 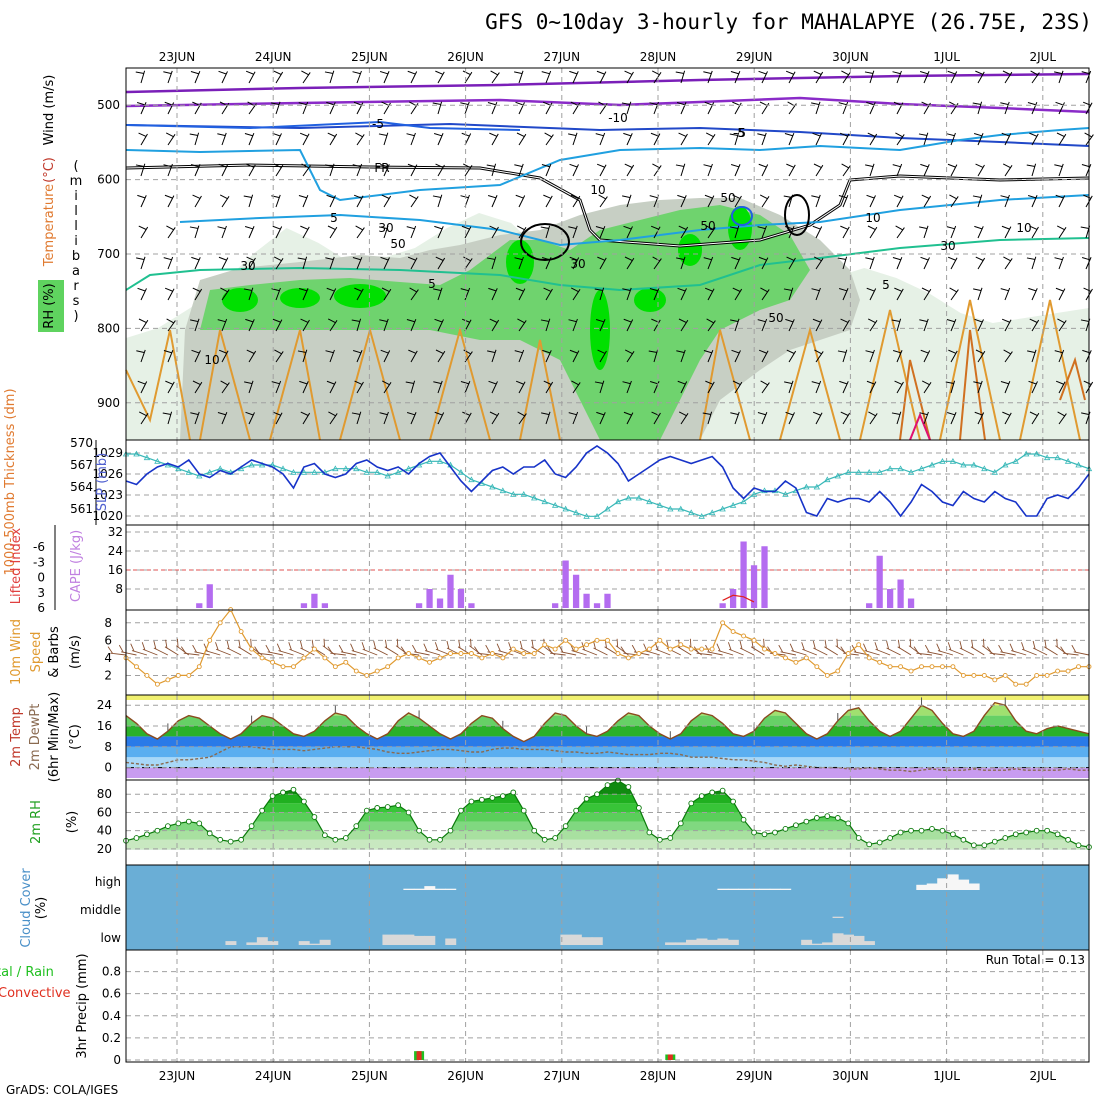 What do you see at coordinates (108, 623) in the screenshot?
I see `wind-tick: 8` at bounding box center [108, 623].